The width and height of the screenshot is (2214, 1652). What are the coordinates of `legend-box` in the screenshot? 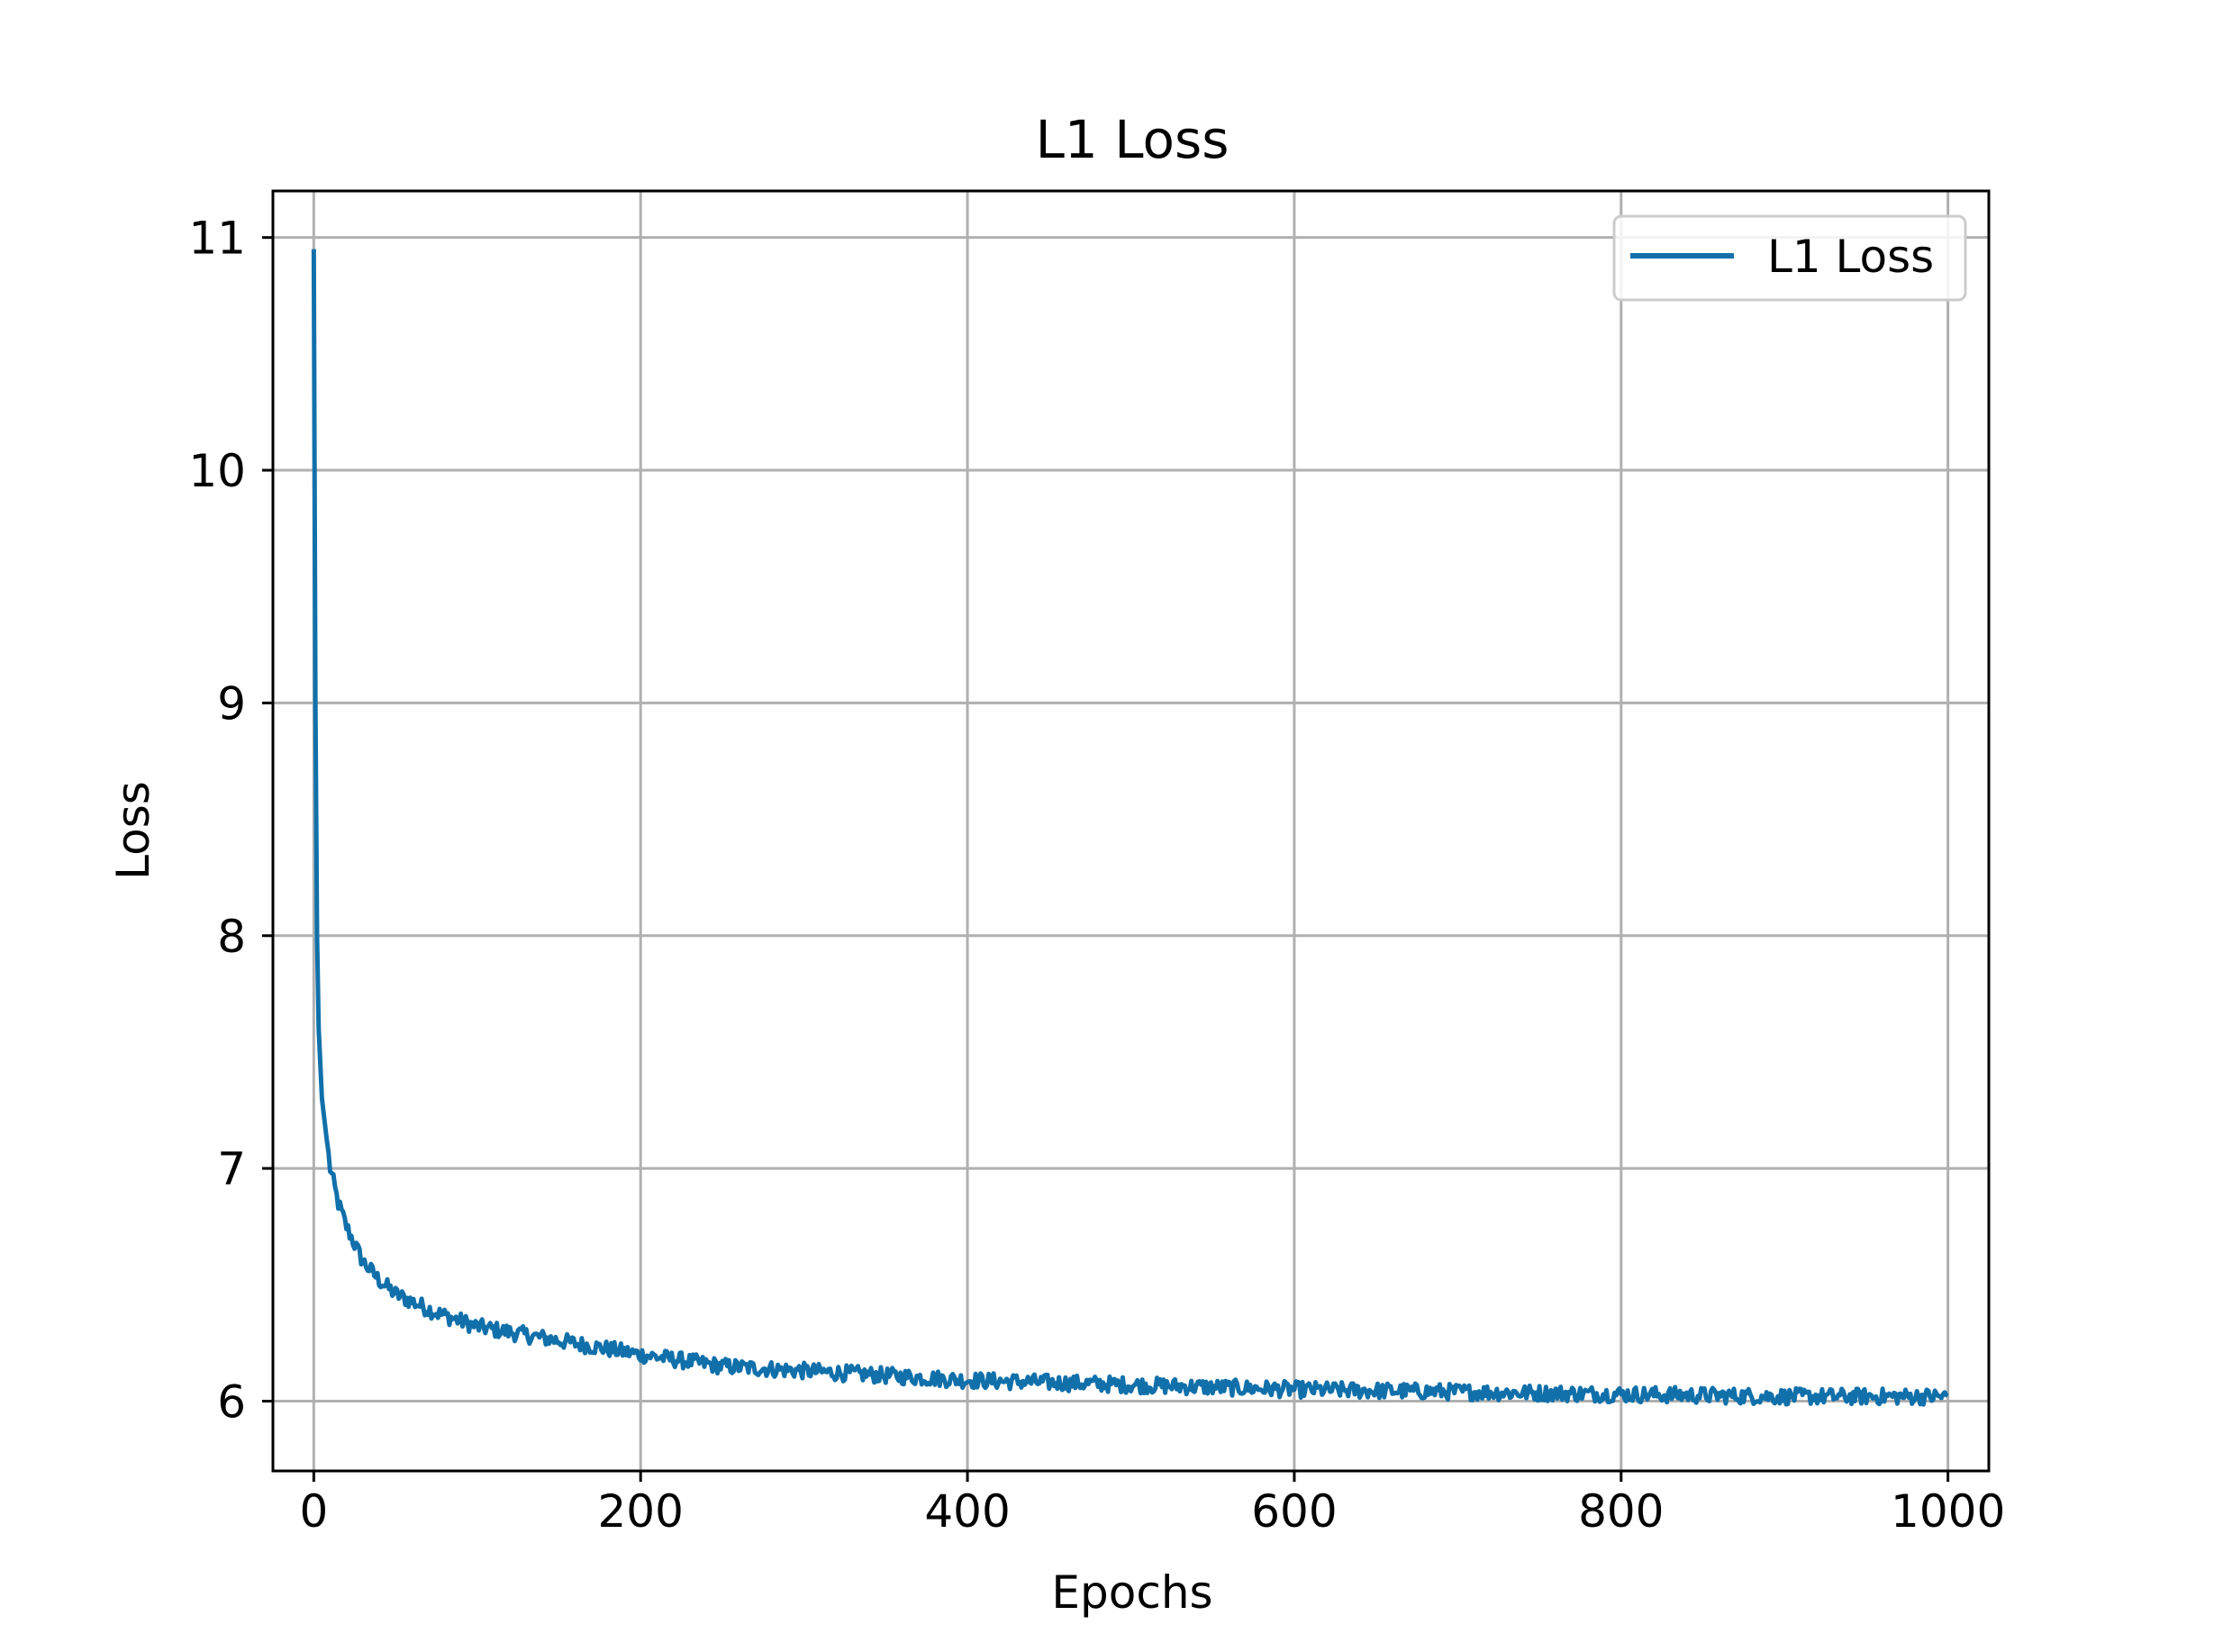 It's located at (1789, 258).